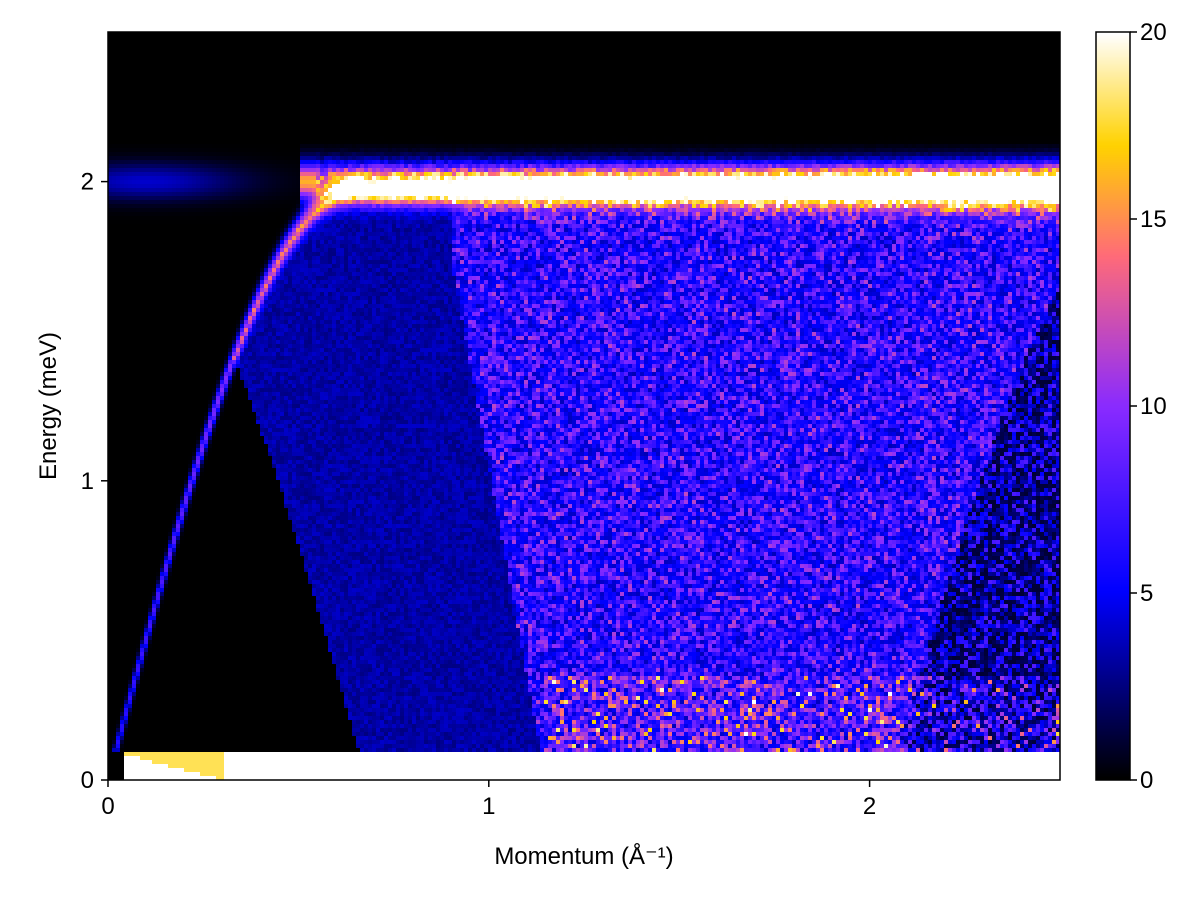 The width and height of the screenshot is (1200, 900). Describe the element at coordinates (583, 856) in the screenshot. I see `x-axis-label: Momentum (Å⁻¹)` at that location.